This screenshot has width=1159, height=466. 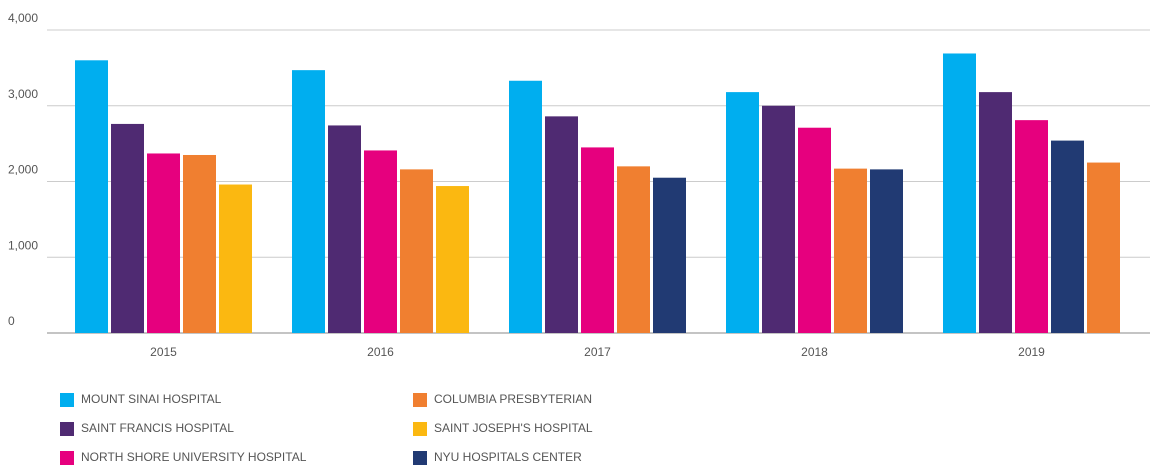 I want to click on legend-label: NYU HOSPITALS CENTER, so click(x=508, y=457).